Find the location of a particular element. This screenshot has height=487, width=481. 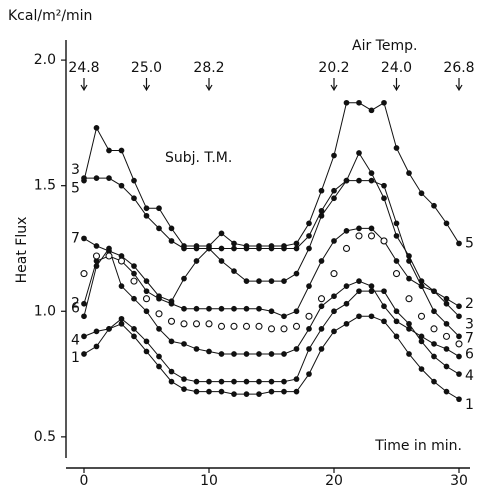

air-temp-label: 25.0 is located at coordinates (146, 68).